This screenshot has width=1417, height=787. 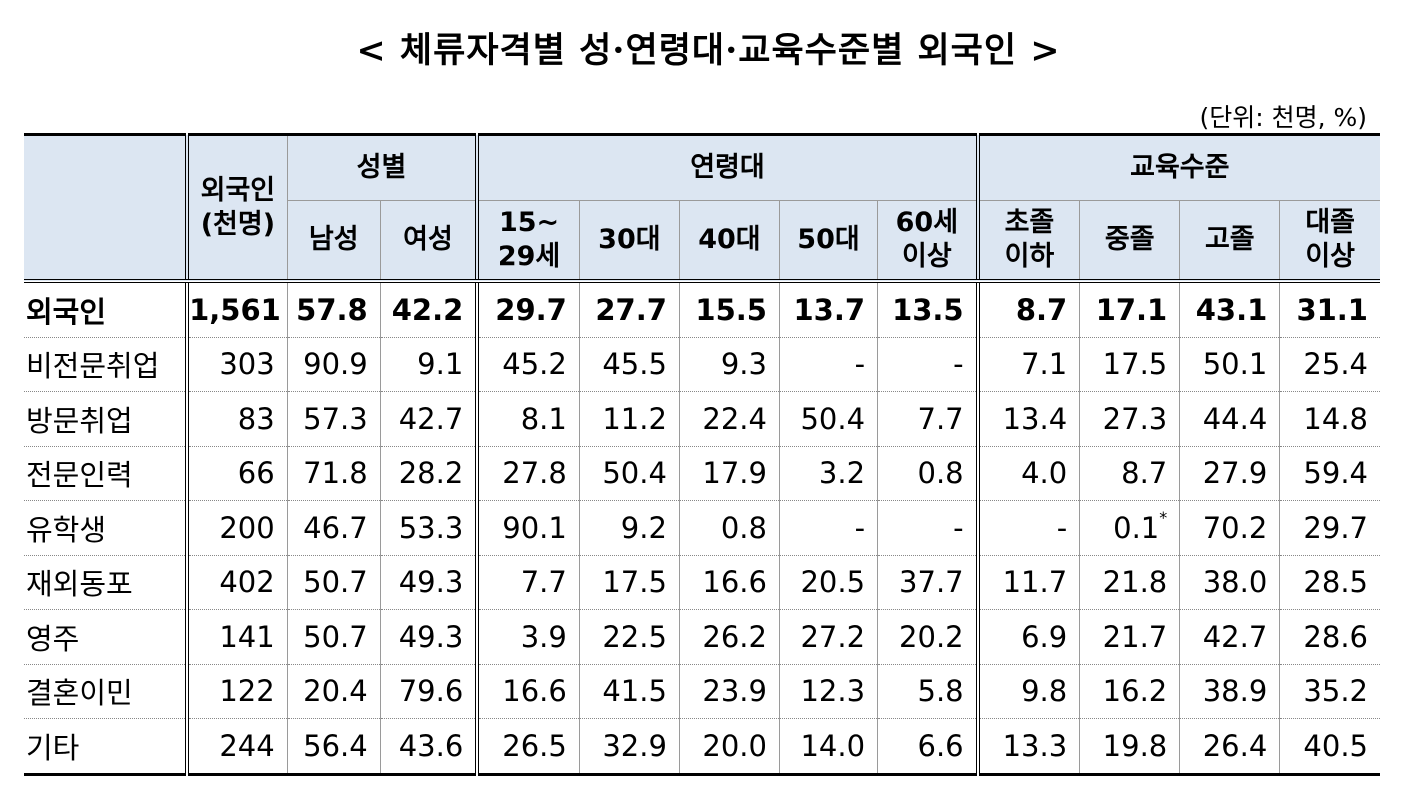 What do you see at coordinates (927, 746) in the screenshot?
I see `cell: 6.6` at bounding box center [927, 746].